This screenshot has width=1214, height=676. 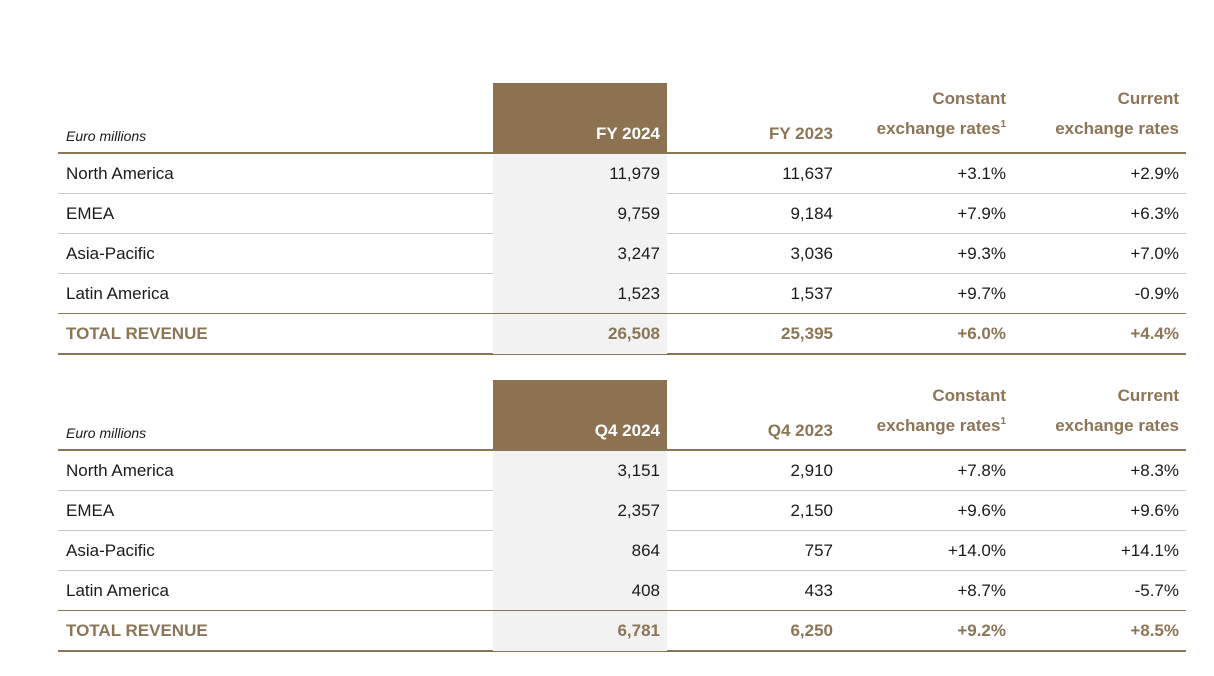 I want to click on current-period-cell: 3,151, so click(x=580, y=471).